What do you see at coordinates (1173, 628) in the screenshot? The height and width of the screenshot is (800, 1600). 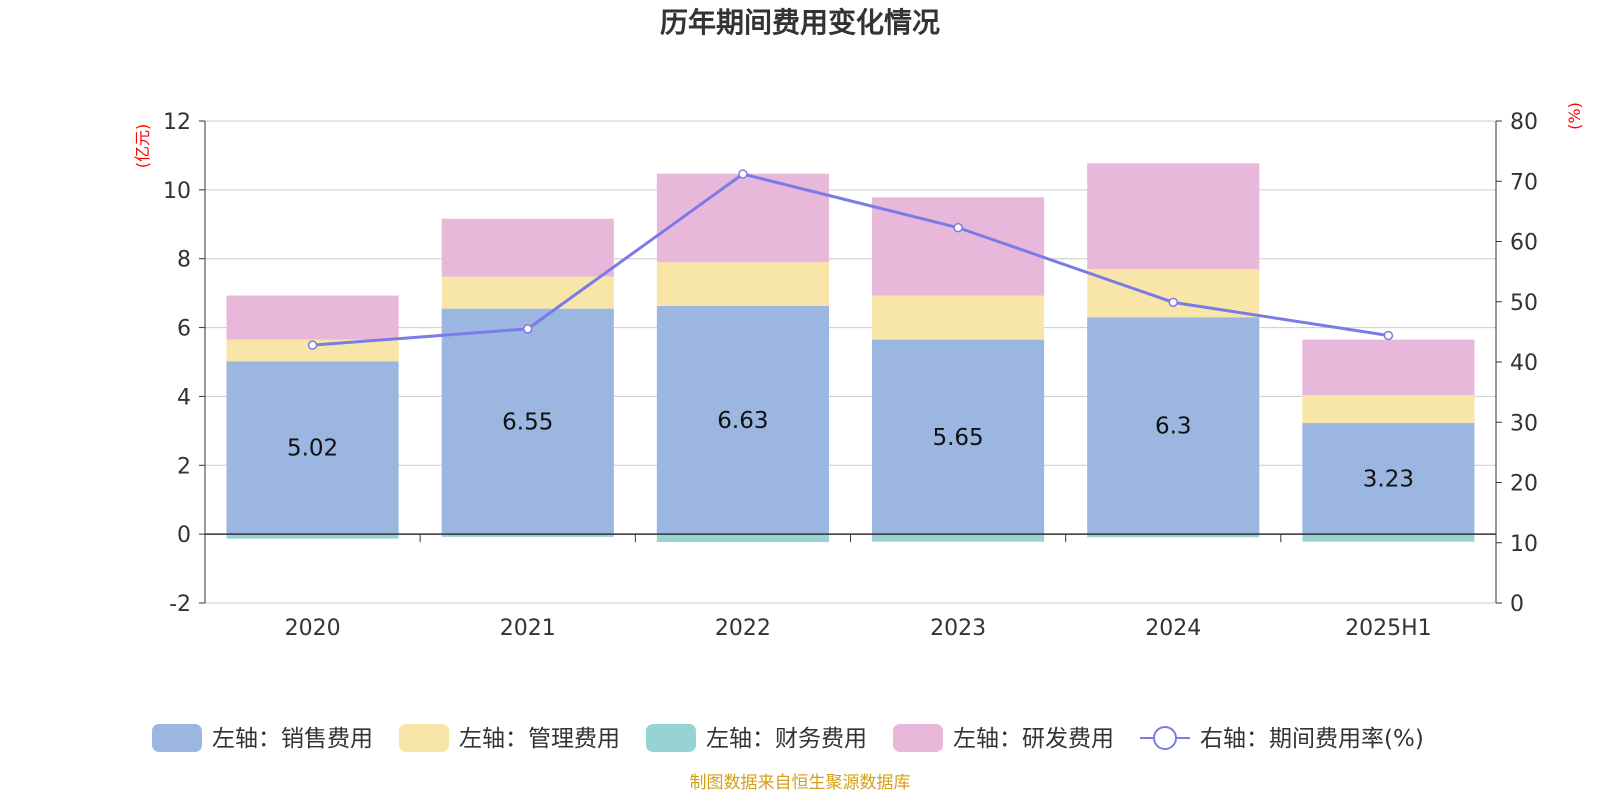 I see `x-tick-label: 2024` at bounding box center [1173, 628].